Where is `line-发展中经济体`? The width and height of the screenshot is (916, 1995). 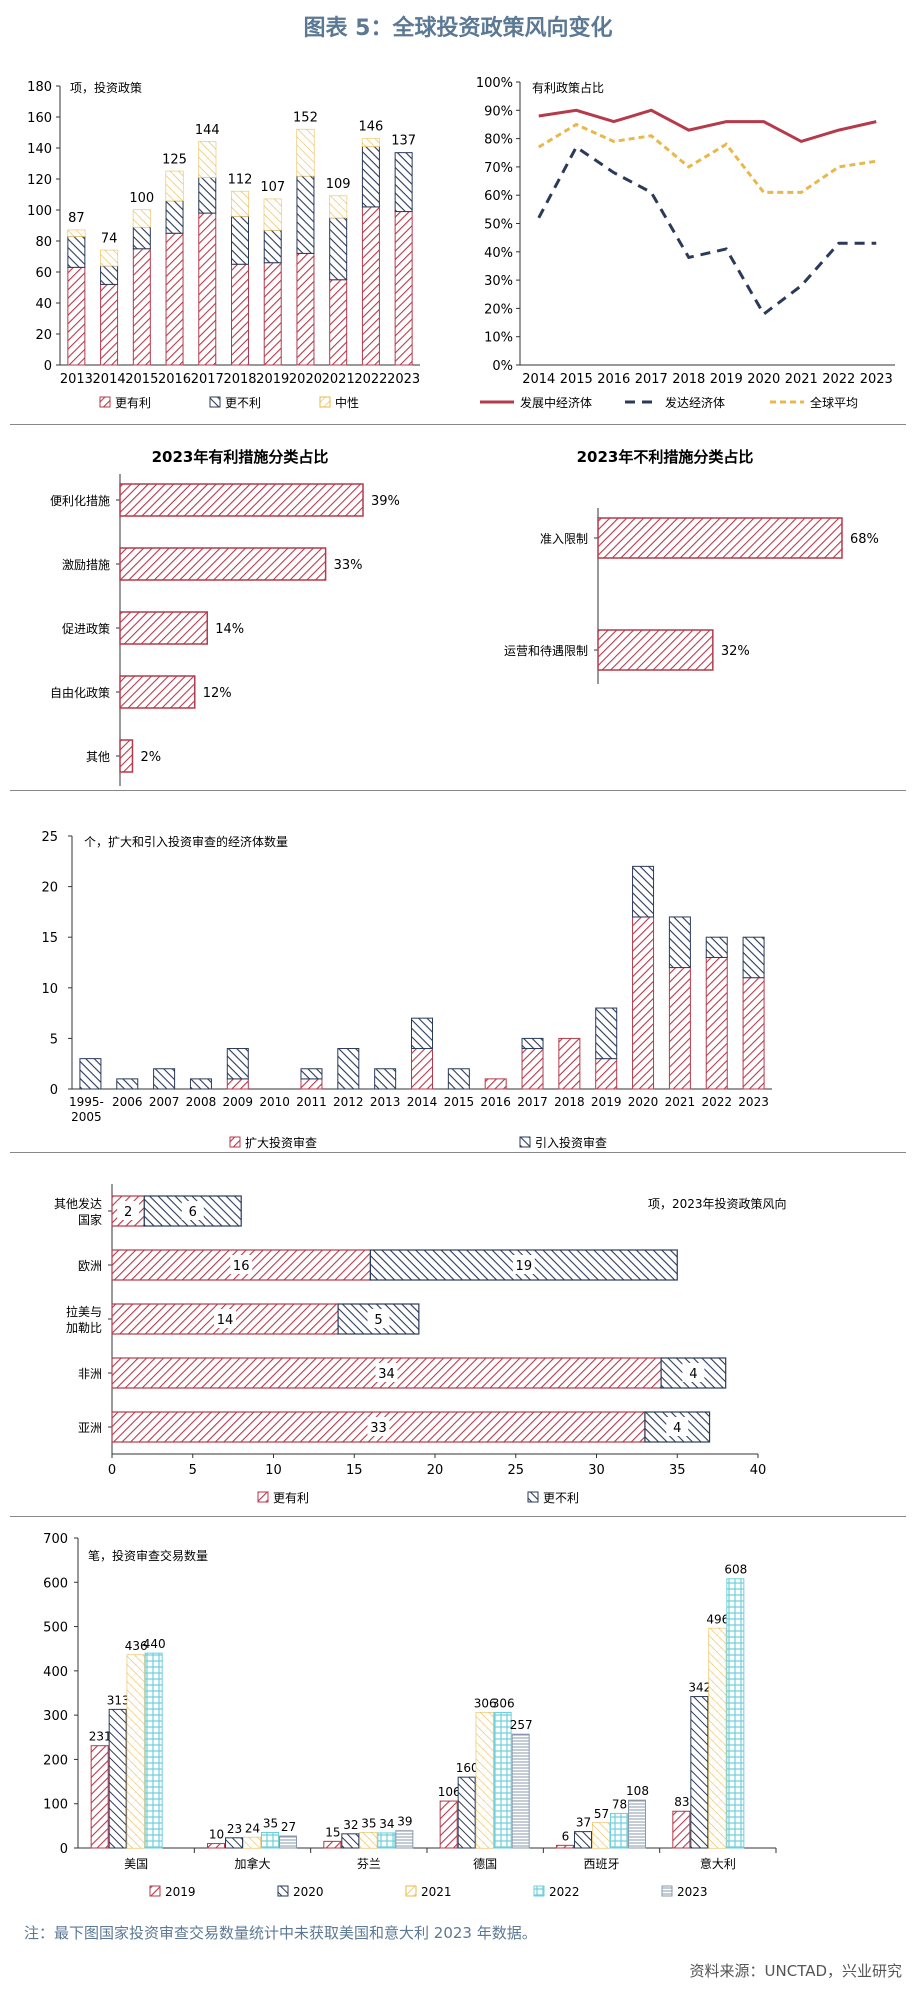 line-发展中经济体 is located at coordinates (707, 126).